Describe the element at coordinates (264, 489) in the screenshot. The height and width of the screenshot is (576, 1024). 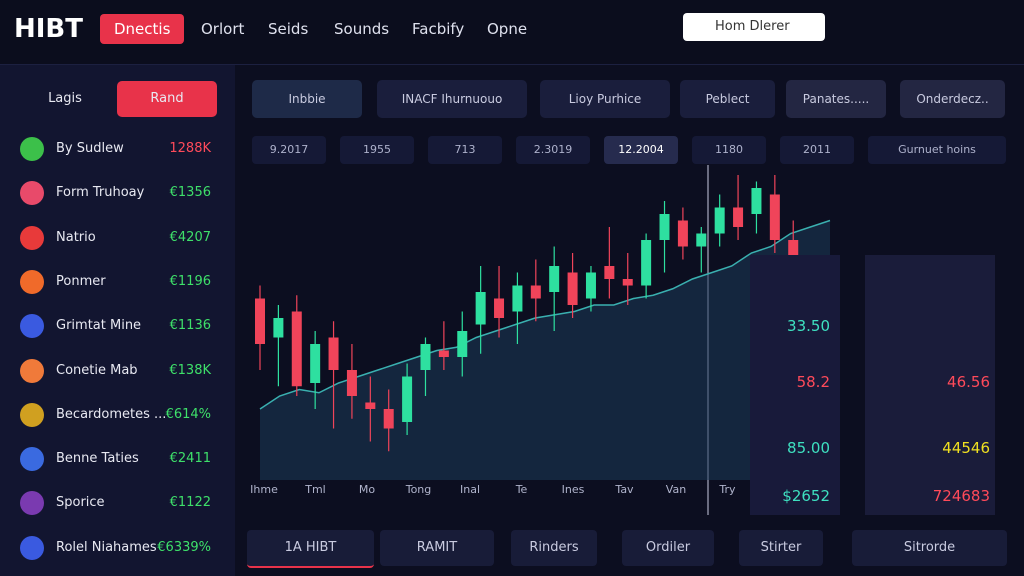
I see `x-tick-label: Ihme` at that location.